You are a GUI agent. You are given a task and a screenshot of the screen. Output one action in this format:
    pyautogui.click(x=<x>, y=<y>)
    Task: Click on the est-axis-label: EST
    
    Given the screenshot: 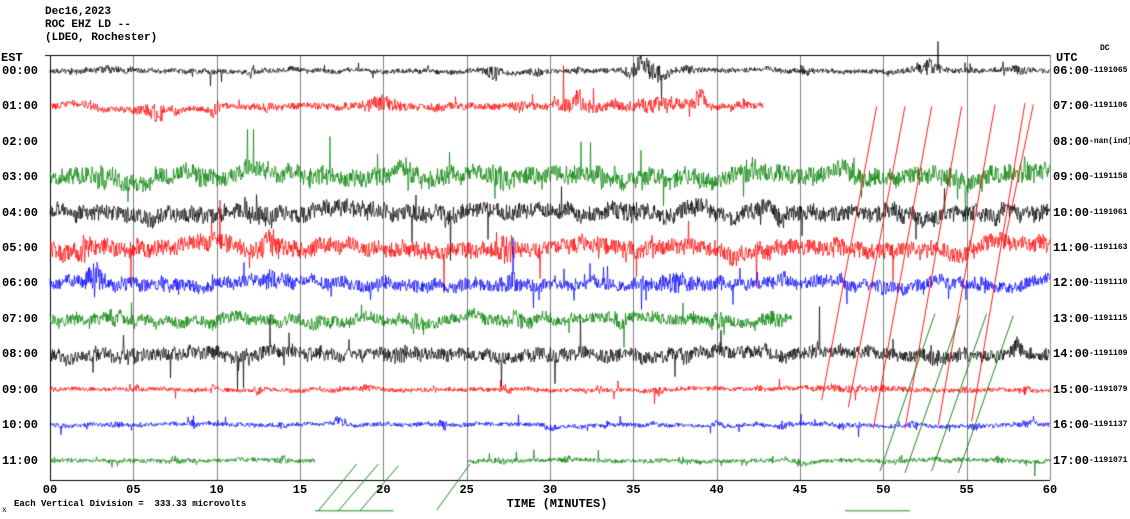 What is the action you would take?
    pyautogui.click(x=12, y=58)
    